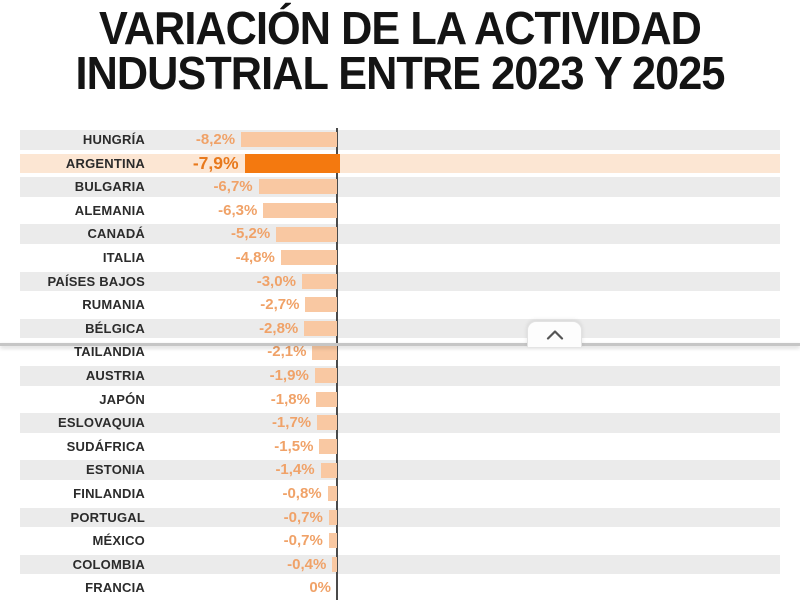 The height and width of the screenshot is (600, 800). Describe the element at coordinates (400, 234) in the screenshot. I see `chart-row: CANADÁ -5,2%` at that location.